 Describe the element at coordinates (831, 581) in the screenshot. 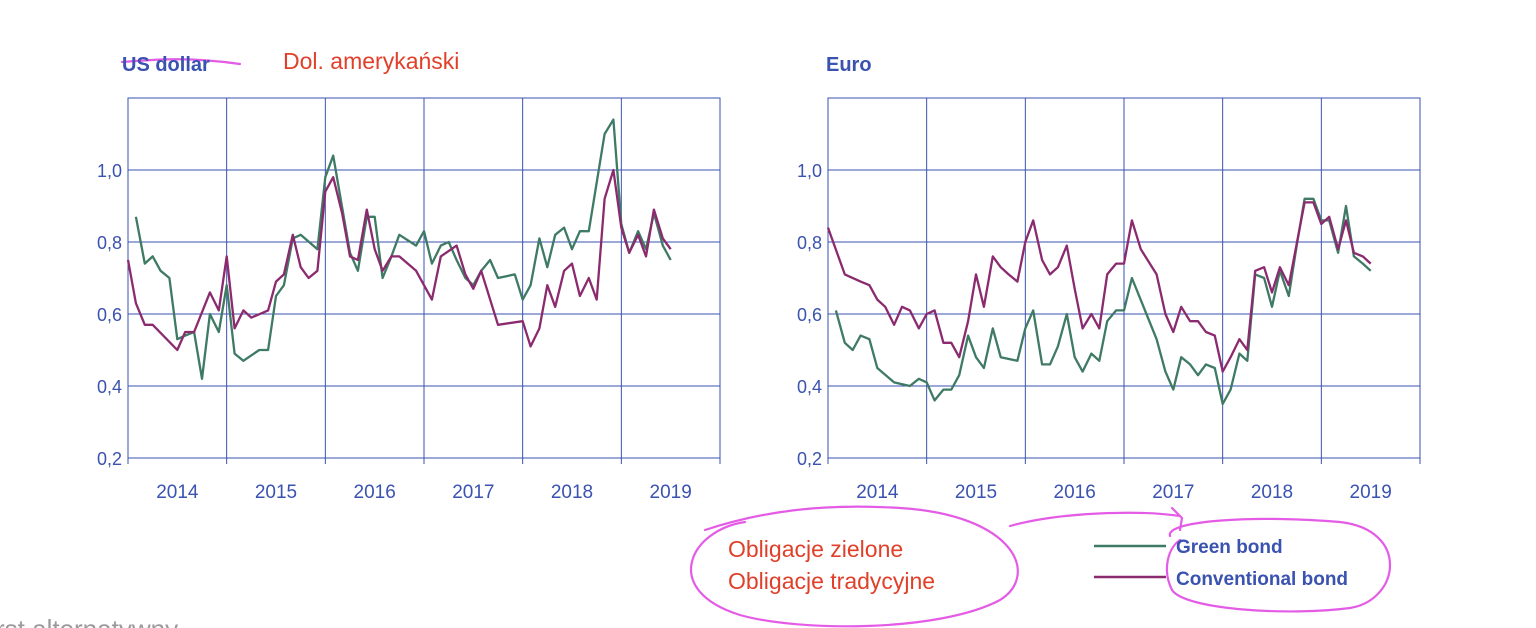

I see `conventional-bond-polish-label: Obligacje tradycyjne` at that location.